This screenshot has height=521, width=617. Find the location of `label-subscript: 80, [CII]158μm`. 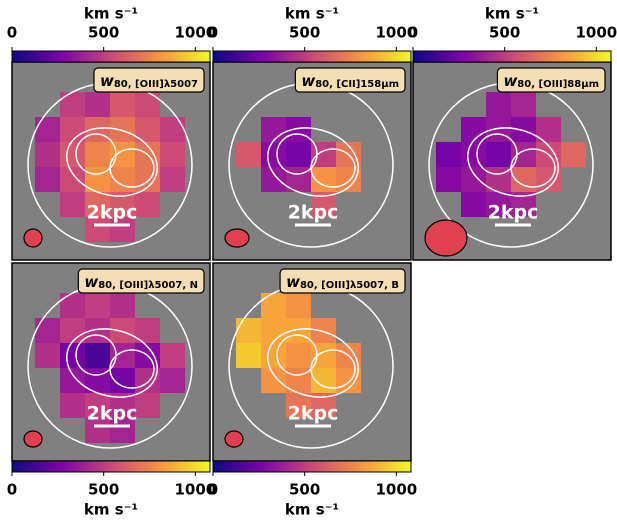

label-subscript: 80, [CII]158μm is located at coordinates (357, 84).